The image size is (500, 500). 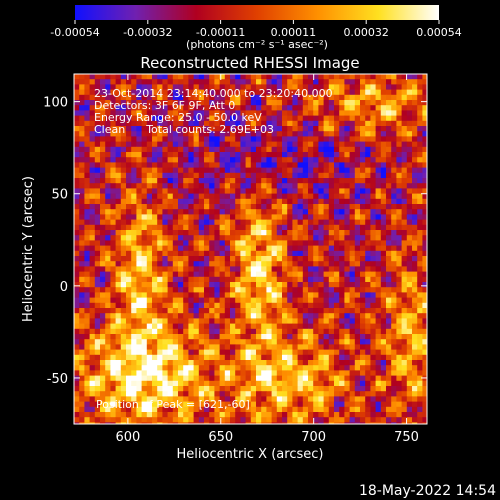 What do you see at coordinates (366, 32) in the screenshot?
I see `colorbar-tick-label: 0.00032` at bounding box center [366, 32].